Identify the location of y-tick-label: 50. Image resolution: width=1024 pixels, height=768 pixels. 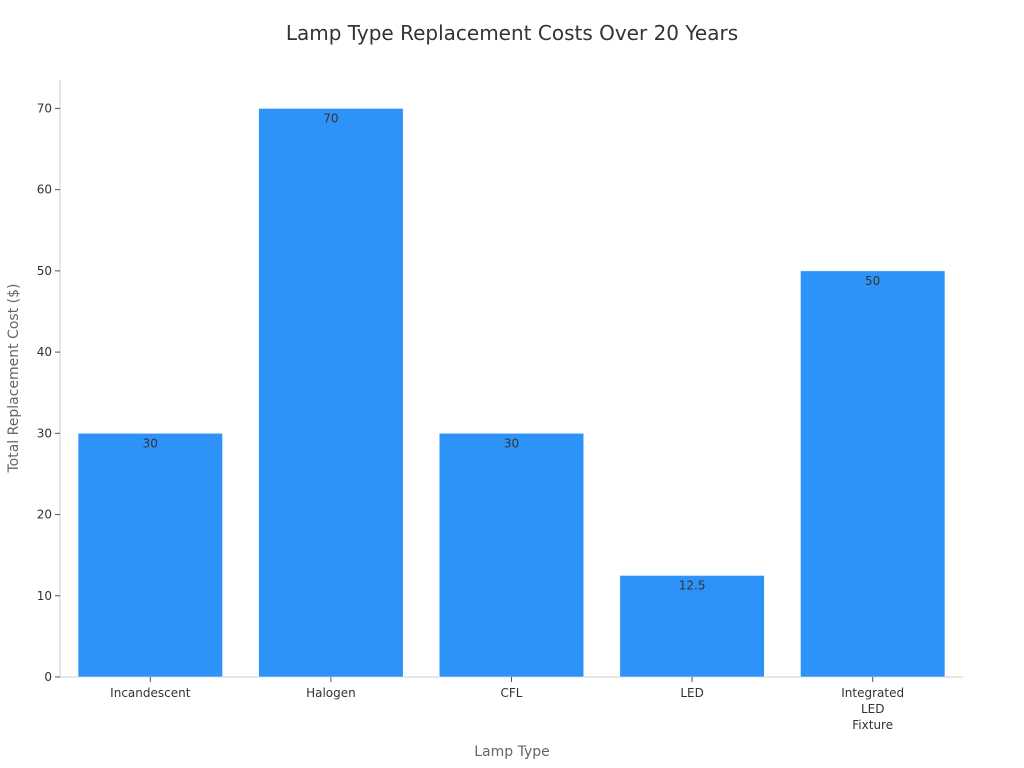
(44, 271).